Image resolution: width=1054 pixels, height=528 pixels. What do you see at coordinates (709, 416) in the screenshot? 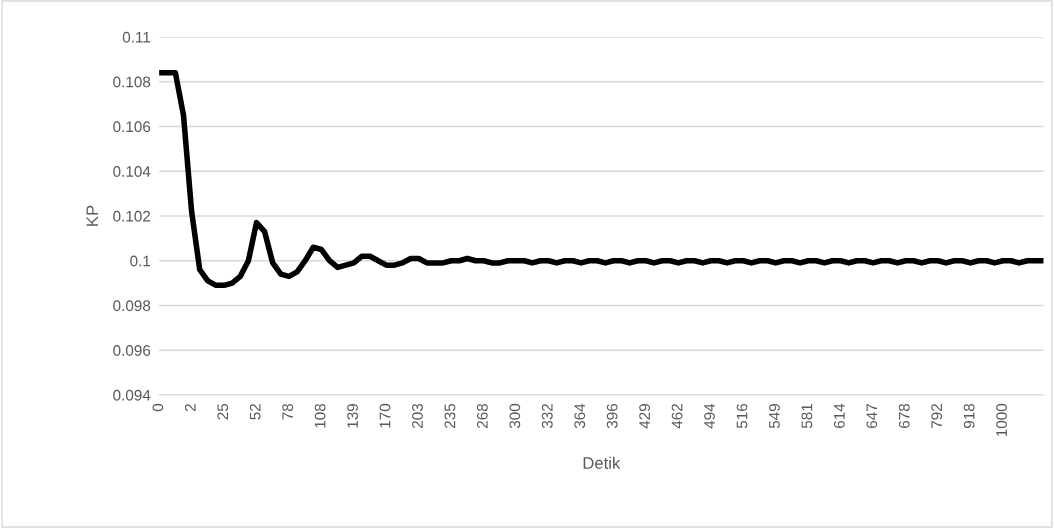
I see `x-tick-label: 494` at bounding box center [709, 416].